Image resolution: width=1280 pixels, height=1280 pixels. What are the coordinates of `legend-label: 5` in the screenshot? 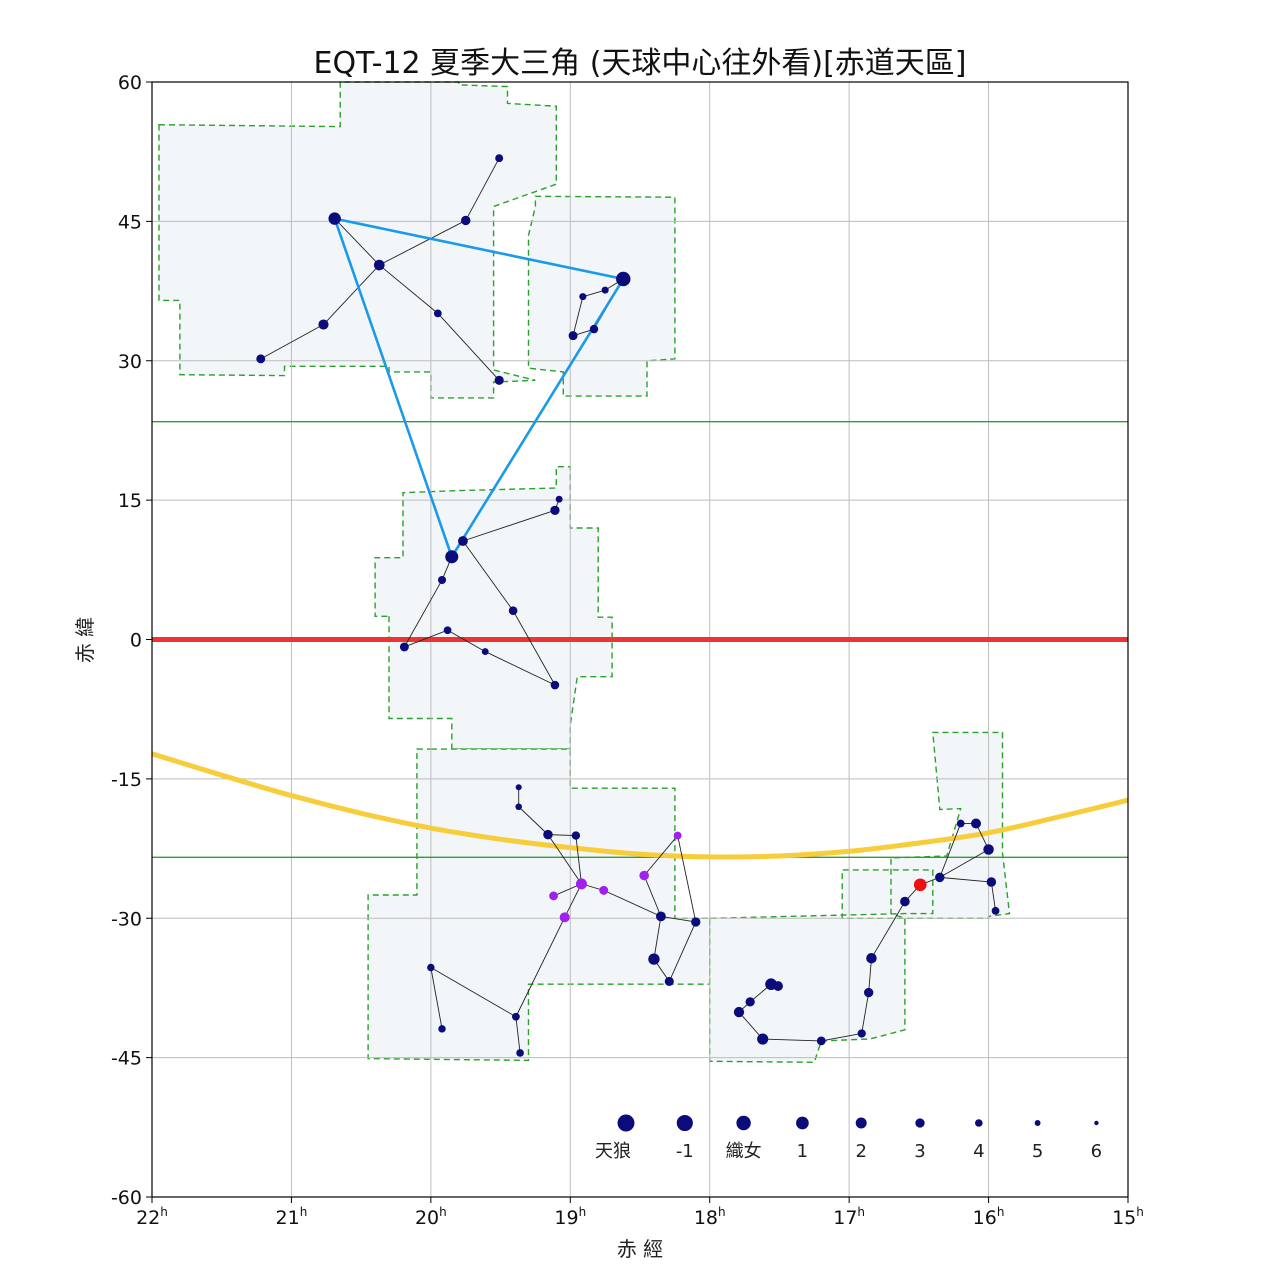 It's located at (1037, 1151).